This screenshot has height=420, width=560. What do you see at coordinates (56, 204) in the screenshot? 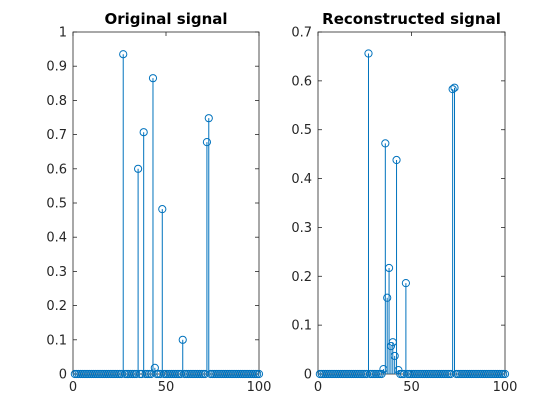
I see `original-signal-y-tick-label: 0.5` at bounding box center [56, 204].